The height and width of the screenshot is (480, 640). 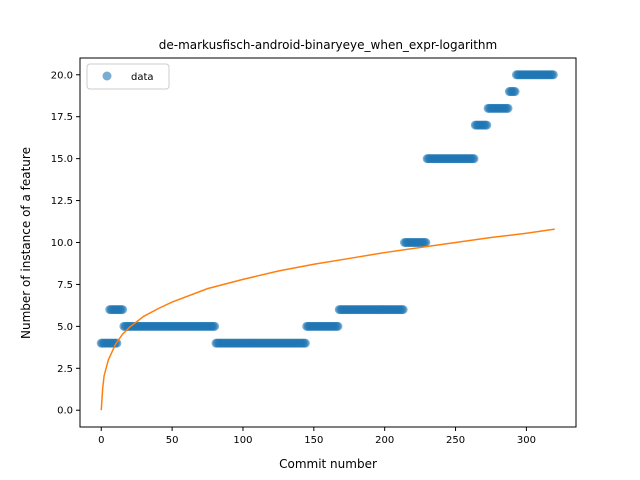 What do you see at coordinates (384, 440) in the screenshot?
I see `x-tick-label: 200` at bounding box center [384, 440].